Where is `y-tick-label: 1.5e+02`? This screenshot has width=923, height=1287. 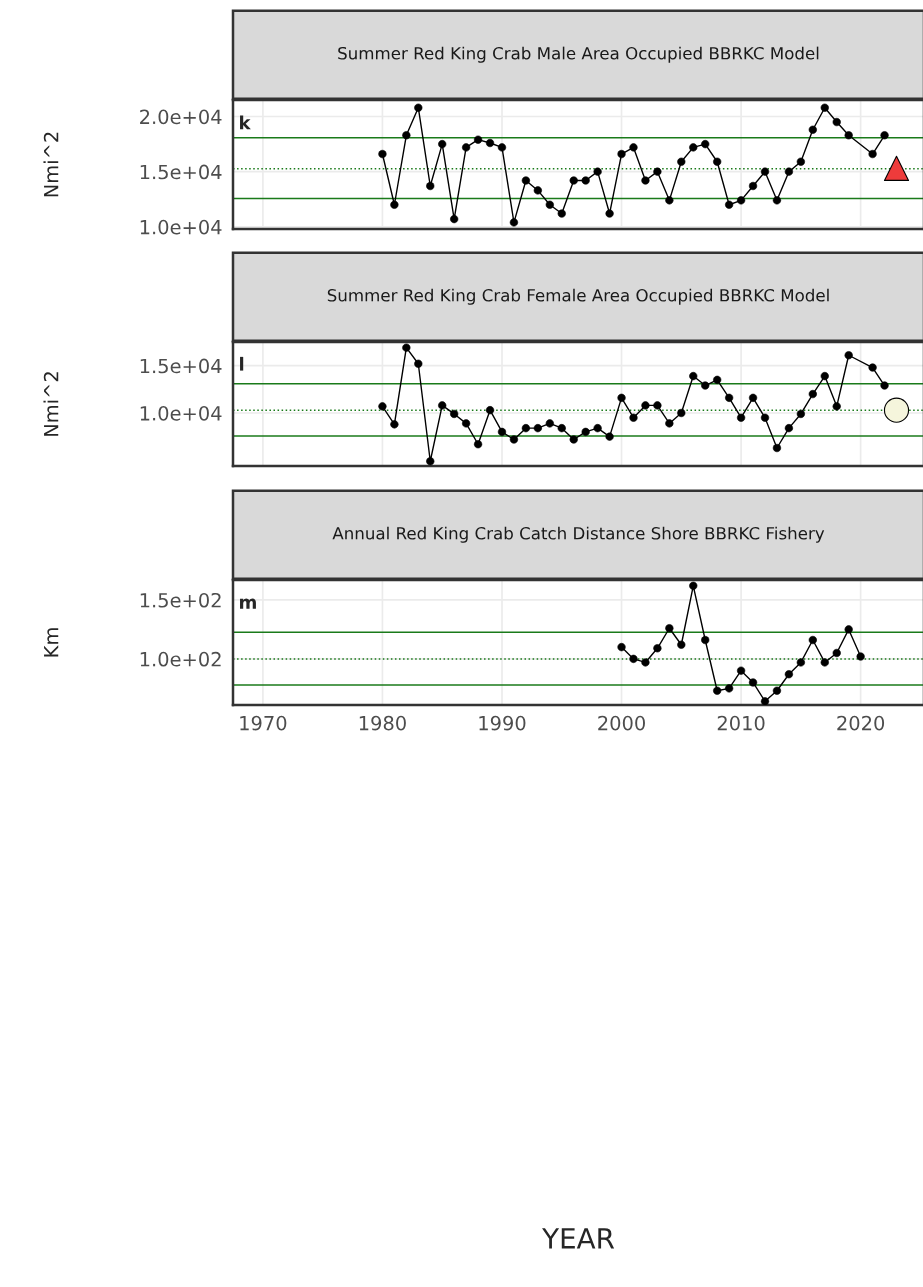
y-tick-label: 1.5e+02 is located at coordinates (180, 600).